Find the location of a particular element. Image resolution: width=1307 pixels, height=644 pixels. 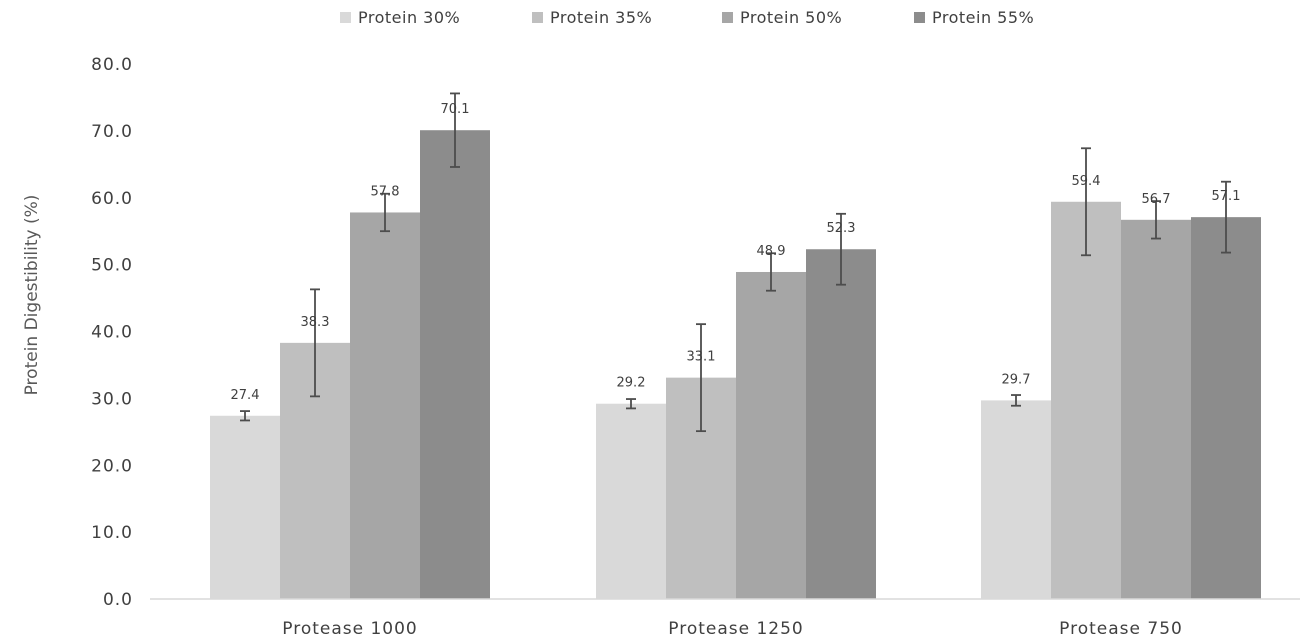

y-tick-label: 70.0 is located at coordinates (112, 132).